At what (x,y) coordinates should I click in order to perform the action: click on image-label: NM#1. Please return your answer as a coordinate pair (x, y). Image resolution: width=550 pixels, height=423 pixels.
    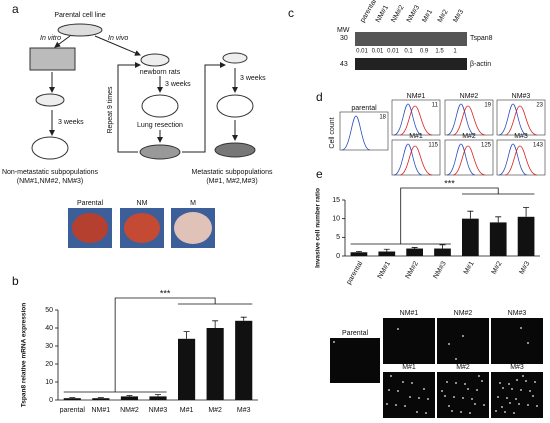
    Looking at the image, I should click on (409, 313).